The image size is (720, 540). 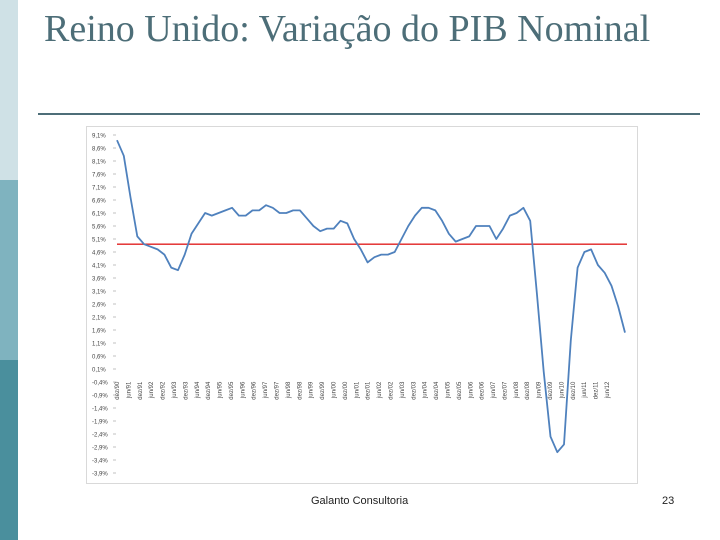 What do you see at coordinates (221, 390) in the screenshot?
I see `x-tick-label: jun/95` at bounding box center [221, 390].